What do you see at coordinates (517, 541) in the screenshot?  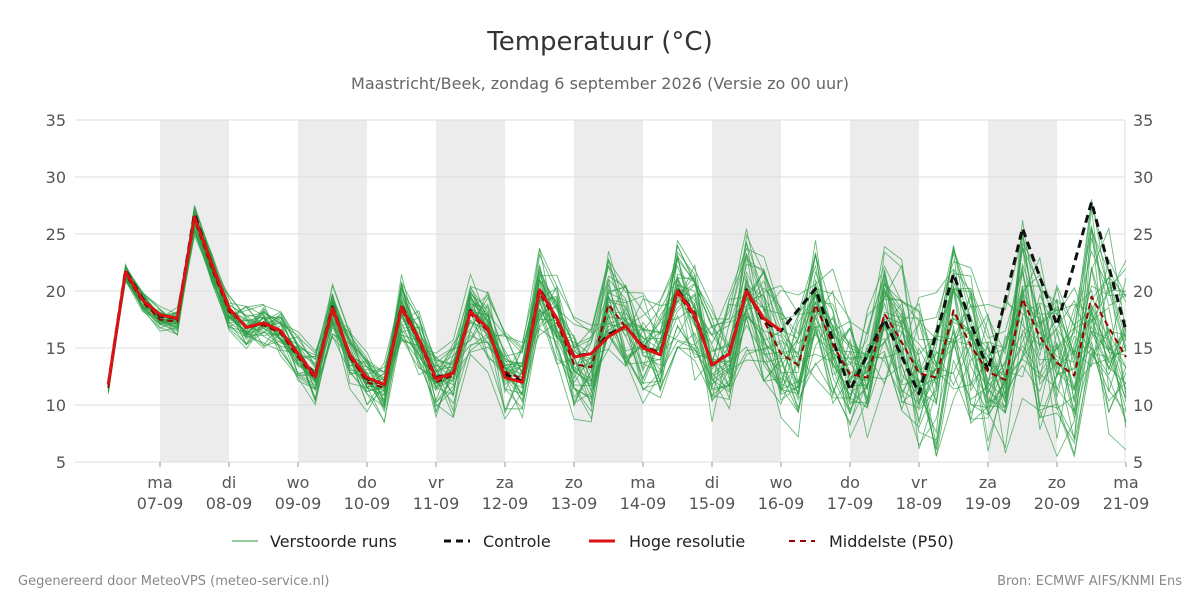 I see `legend-label-control: Controle` at bounding box center [517, 541].